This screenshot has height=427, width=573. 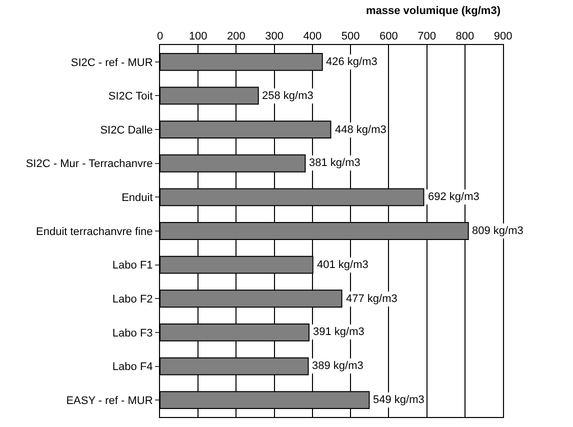 I want to click on data-label: 549 kg/m3, so click(x=398, y=400).